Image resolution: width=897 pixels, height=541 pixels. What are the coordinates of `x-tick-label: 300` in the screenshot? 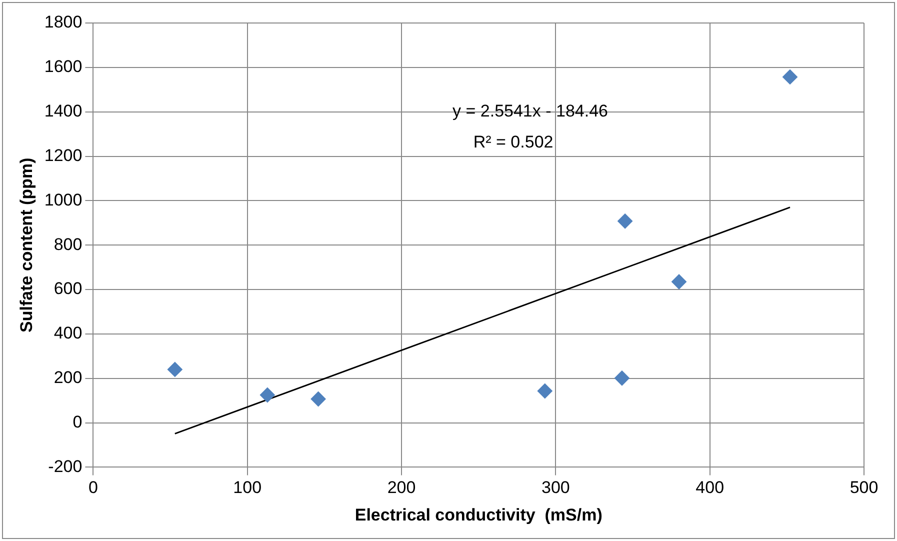 It's located at (556, 488).